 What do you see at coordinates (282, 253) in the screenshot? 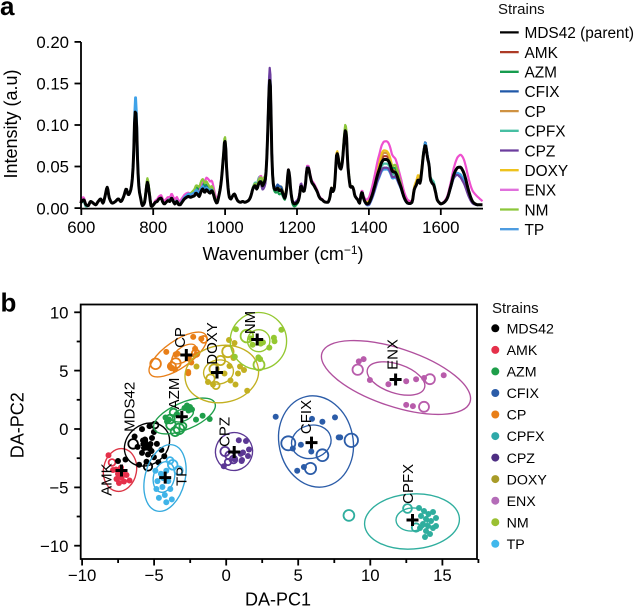
I see `svg-text: Wavenumber (cm−1)` at bounding box center [282, 253].